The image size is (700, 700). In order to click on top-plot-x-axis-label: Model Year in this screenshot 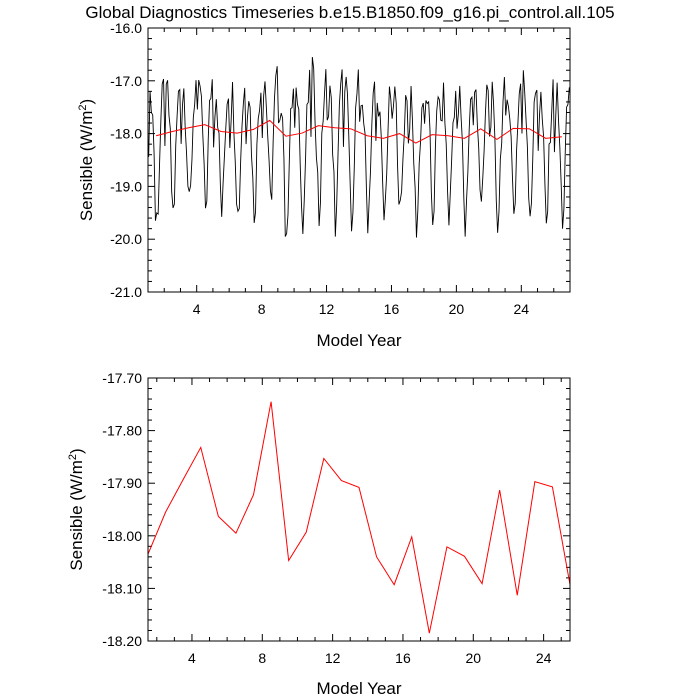, I will do `click(358, 340)`.